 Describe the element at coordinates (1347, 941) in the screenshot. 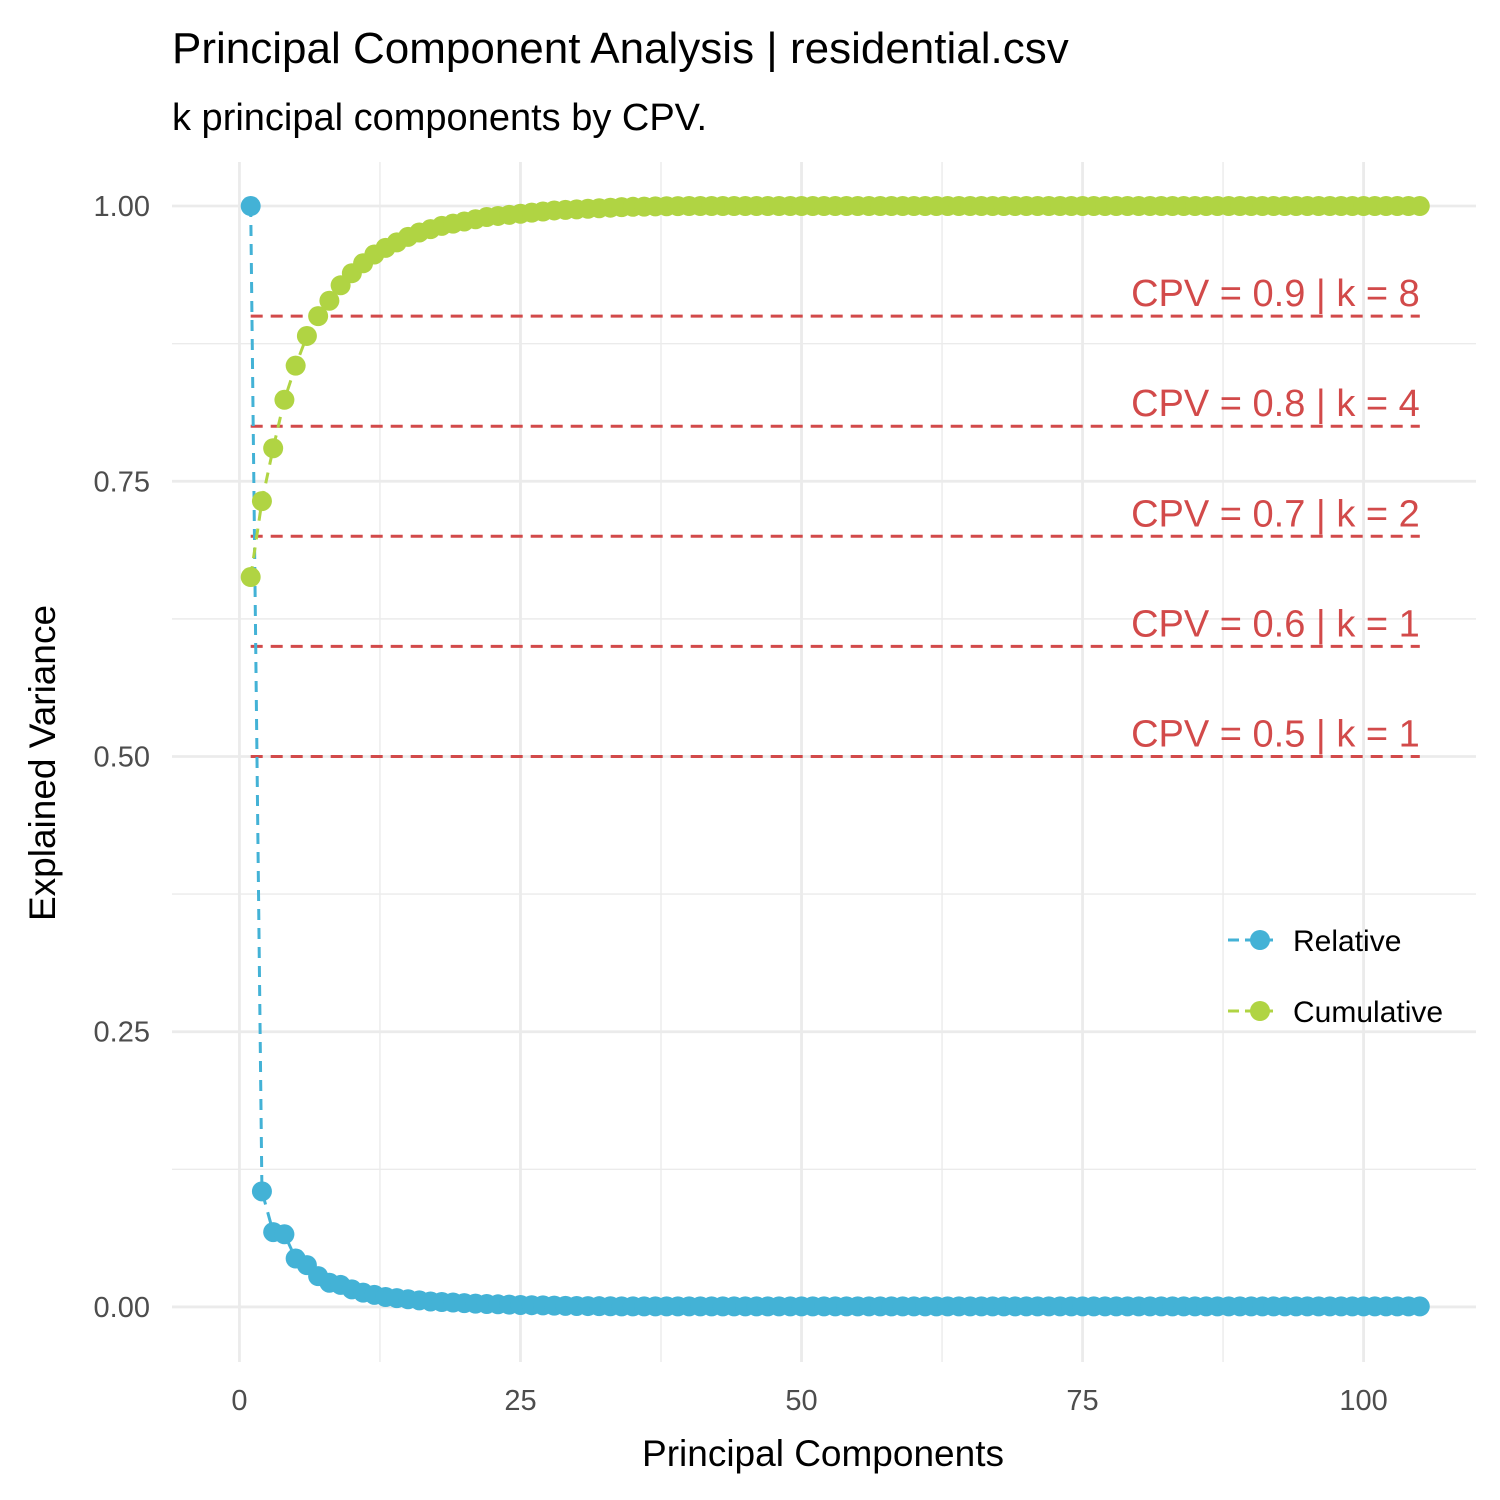

I see `legend-label-relative: Relative` at that location.